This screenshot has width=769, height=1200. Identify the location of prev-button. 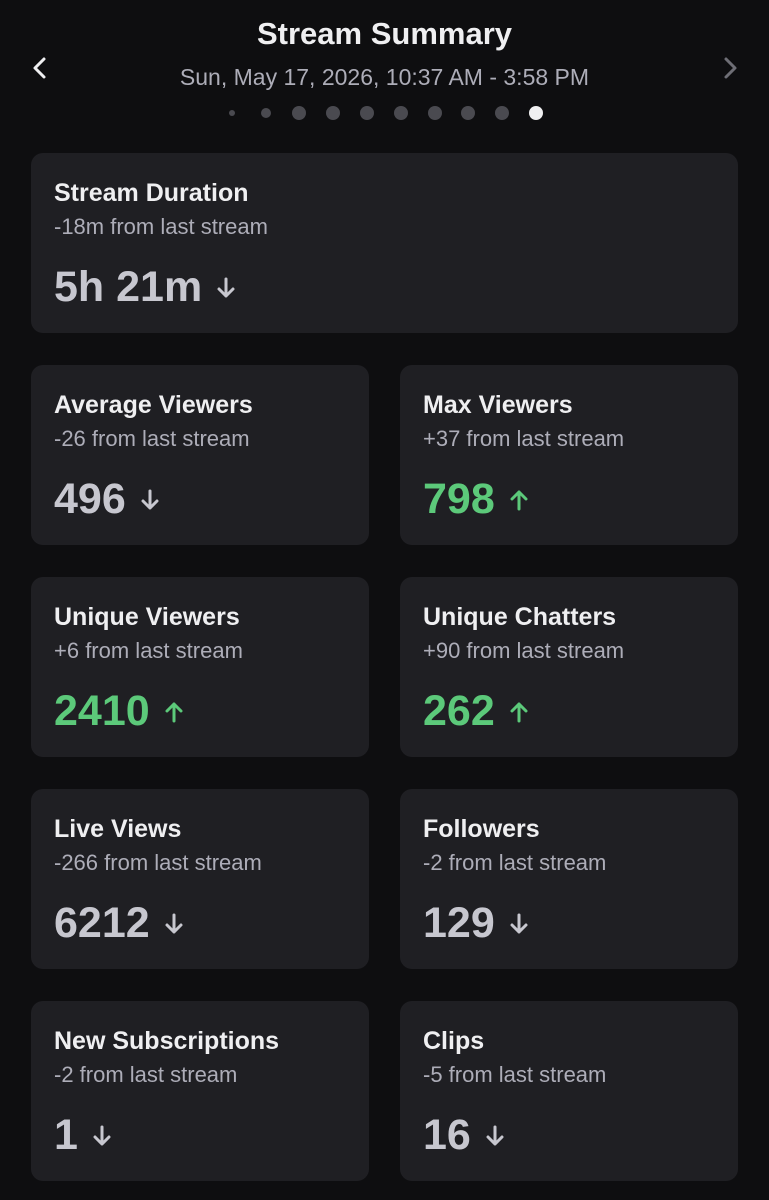
(40, 68).